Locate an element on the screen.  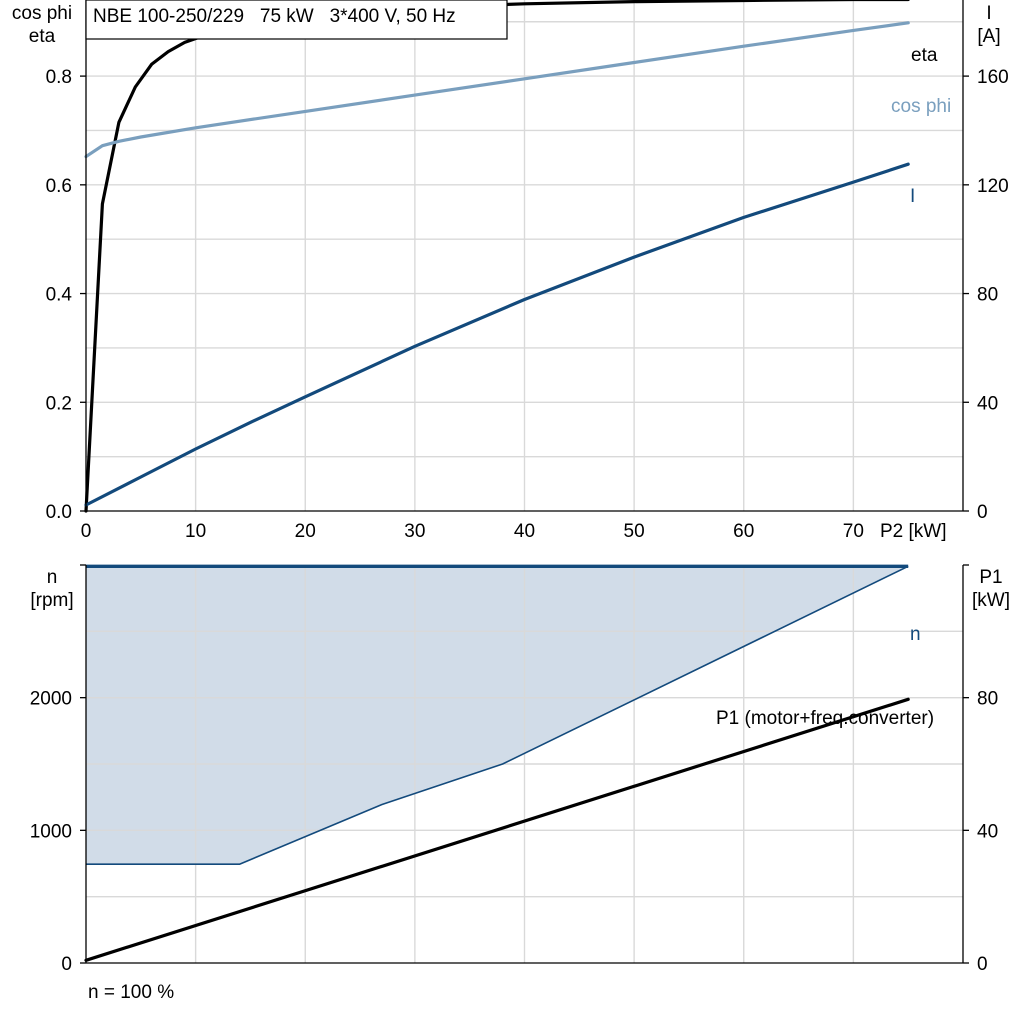
top-right-tick-label: 40 is located at coordinates (987, 403).